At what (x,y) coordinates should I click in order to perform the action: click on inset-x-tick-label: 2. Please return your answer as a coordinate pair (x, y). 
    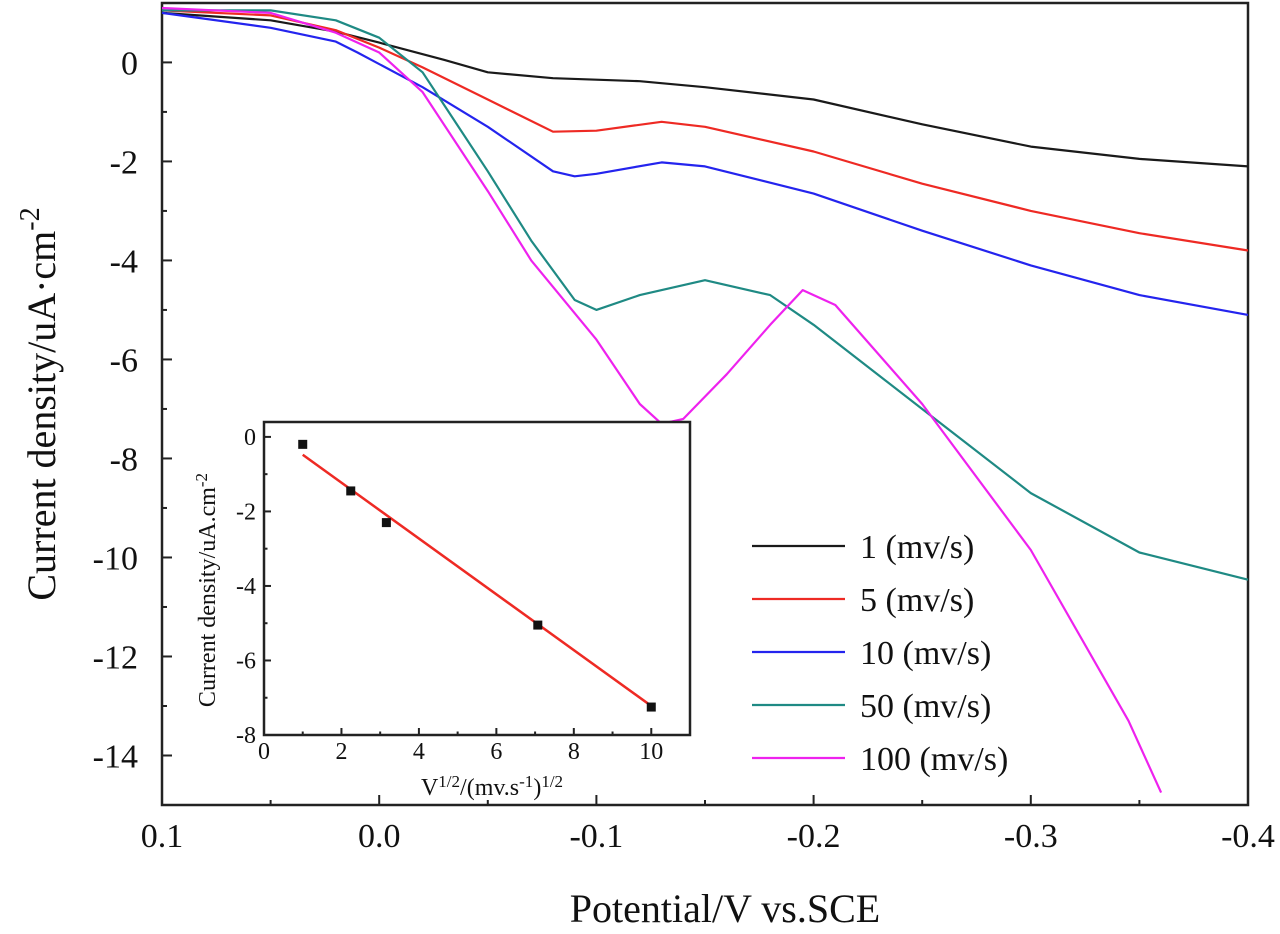
    Looking at the image, I should click on (341, 752).